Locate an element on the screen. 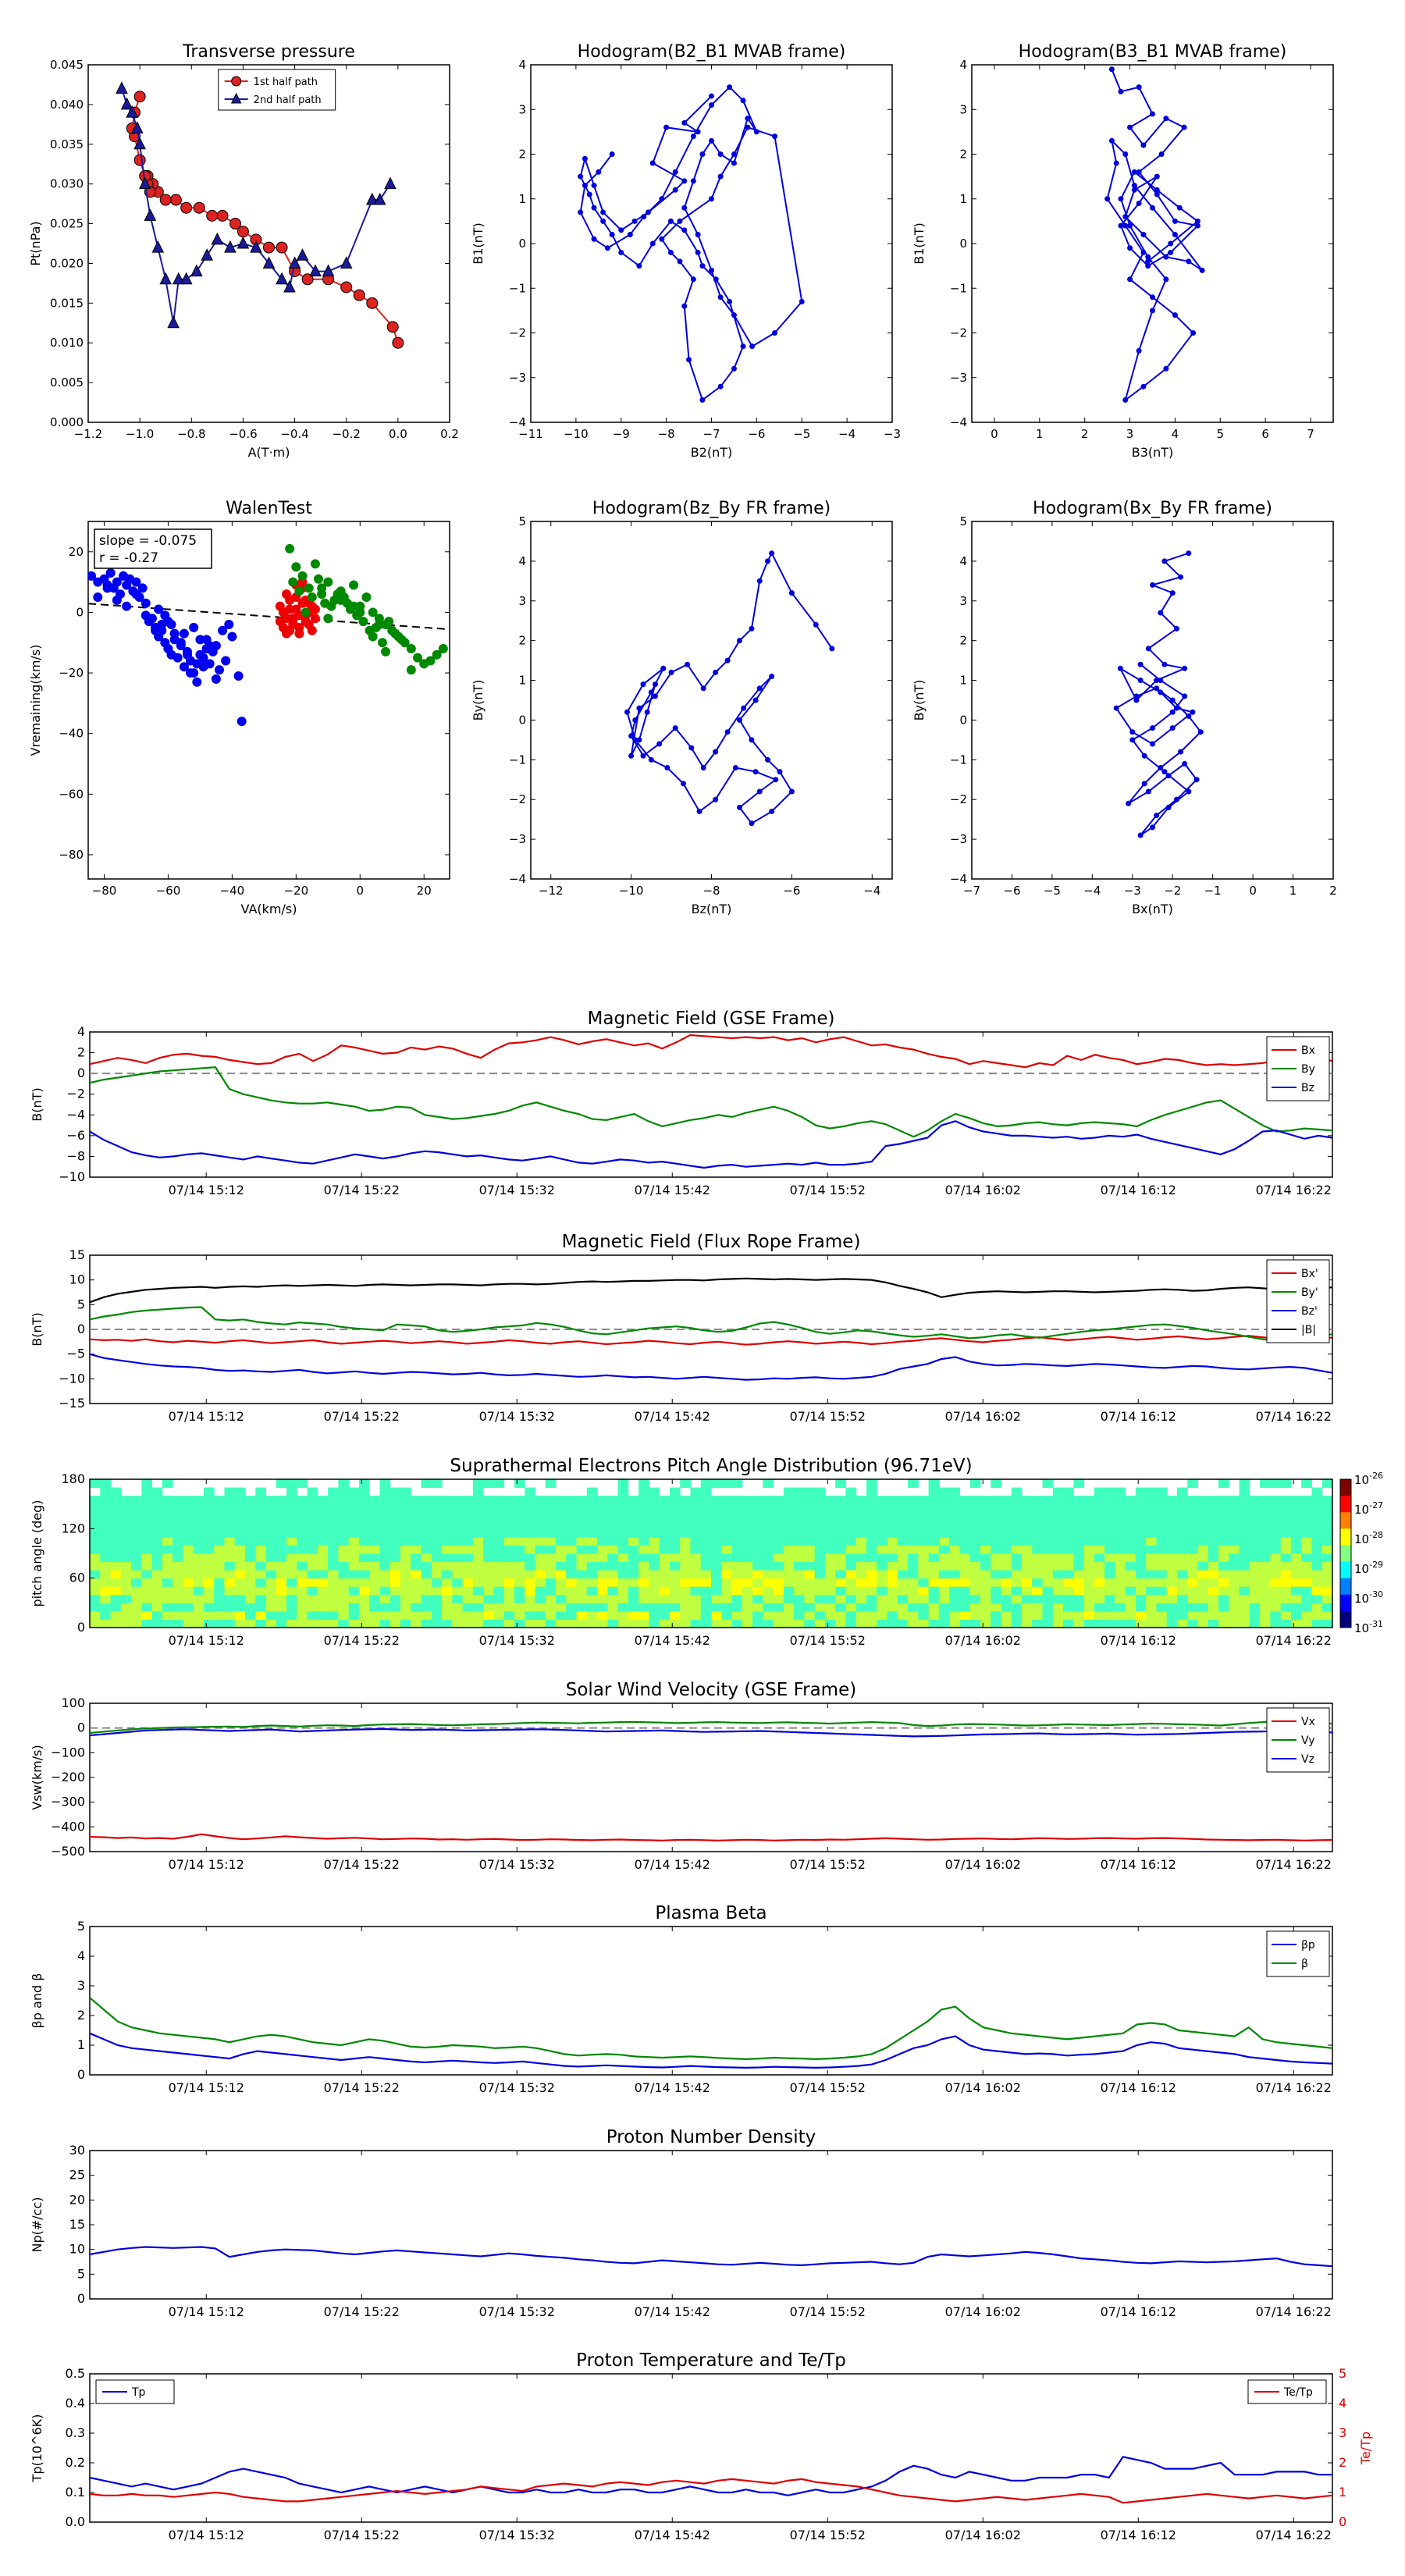 This screenshot has height=2576, width=1405. x-tick-label: −0.8 is located at coordinates (191, 434).